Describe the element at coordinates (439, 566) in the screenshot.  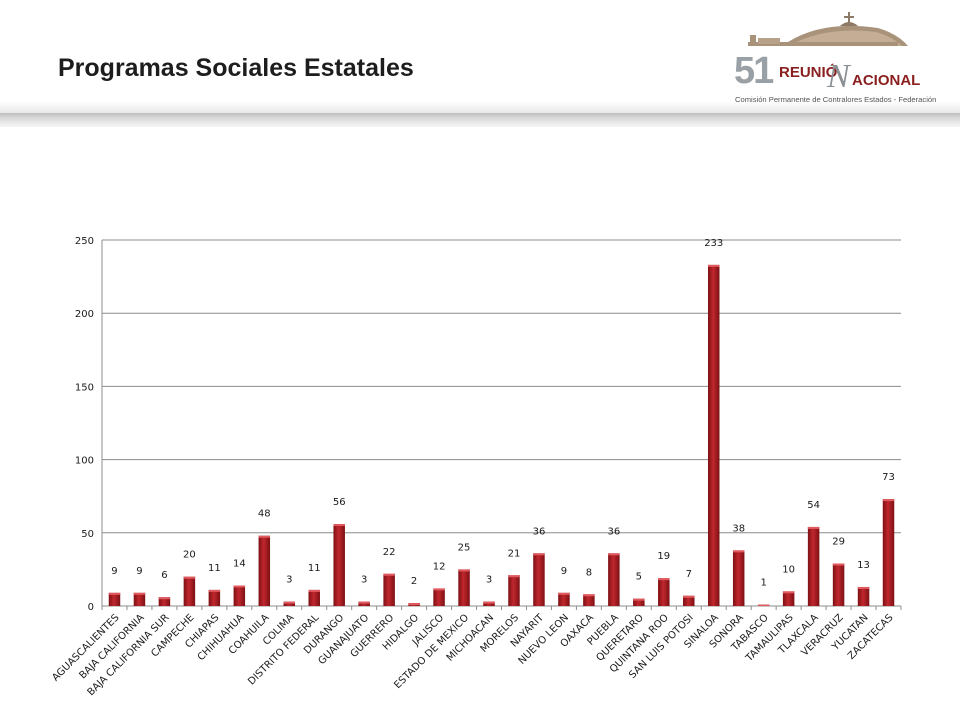
I see `data-label: 12` at that location.